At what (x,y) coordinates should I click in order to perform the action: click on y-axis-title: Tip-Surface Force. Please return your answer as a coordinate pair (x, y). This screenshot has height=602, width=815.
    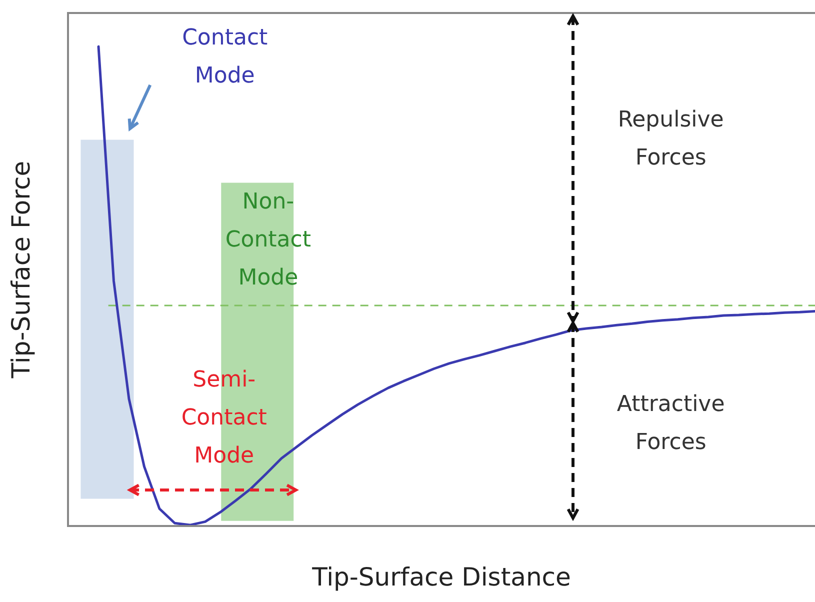
    Looking at the image, I should click on (21, 270).